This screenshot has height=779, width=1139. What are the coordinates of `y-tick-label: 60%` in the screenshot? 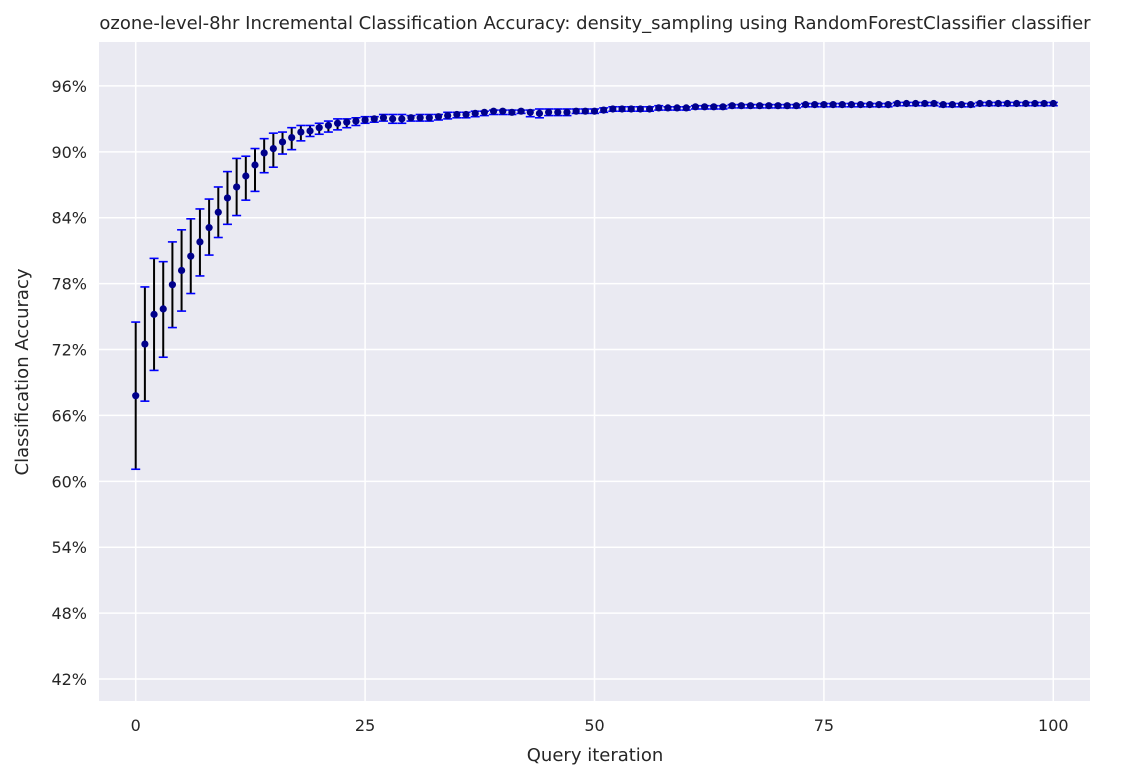 It's located at (69, 481).